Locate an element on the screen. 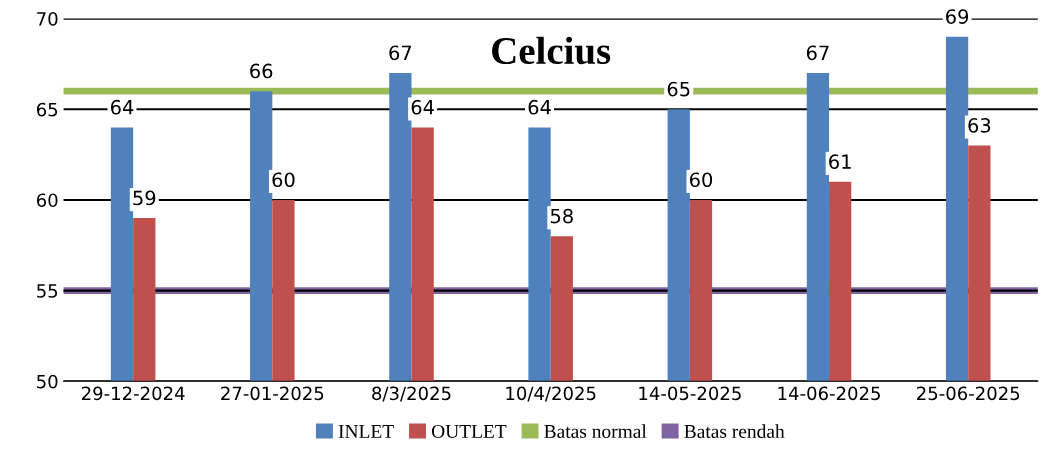 This screenshot has height=465, width=1059. x-tick-label: 29-12-2024 is located at coordinates (133, 393).